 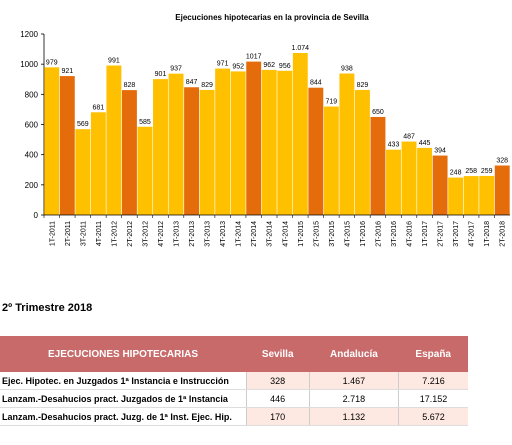 What do you see at coordinates (176, 69) in the screenshot?
I see `bar-value-label: 937` at bounding box center [176, 69].